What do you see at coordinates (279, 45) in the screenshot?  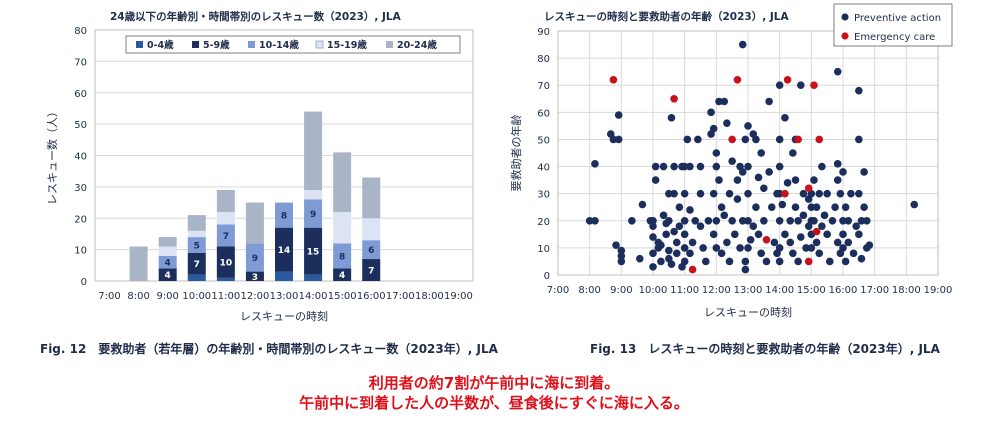 I see `legend-label: 10-14歳` at bounding box center [279, 45].